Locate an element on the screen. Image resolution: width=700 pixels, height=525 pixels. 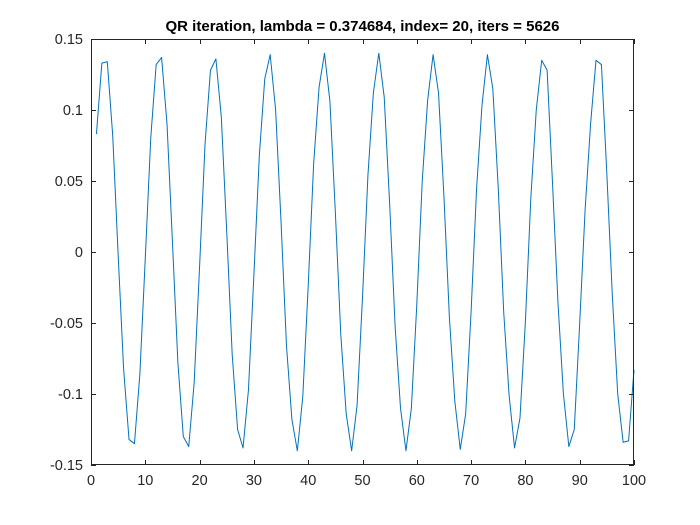
x-tick-label: 0 is located at coordinates (91, 481).